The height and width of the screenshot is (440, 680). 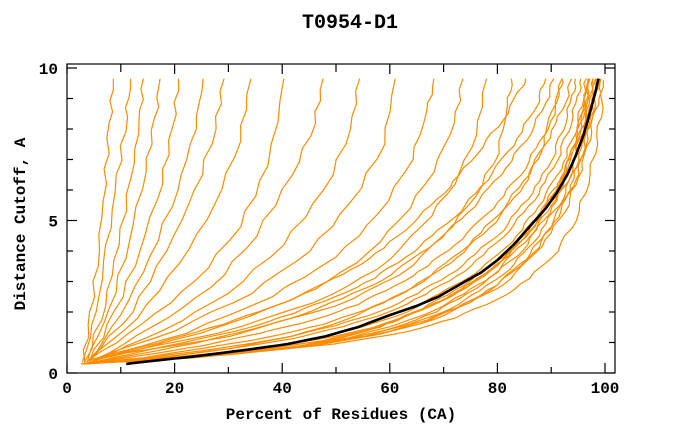 I want to click on y-tick-label: 5, so click(x=53, y=223).